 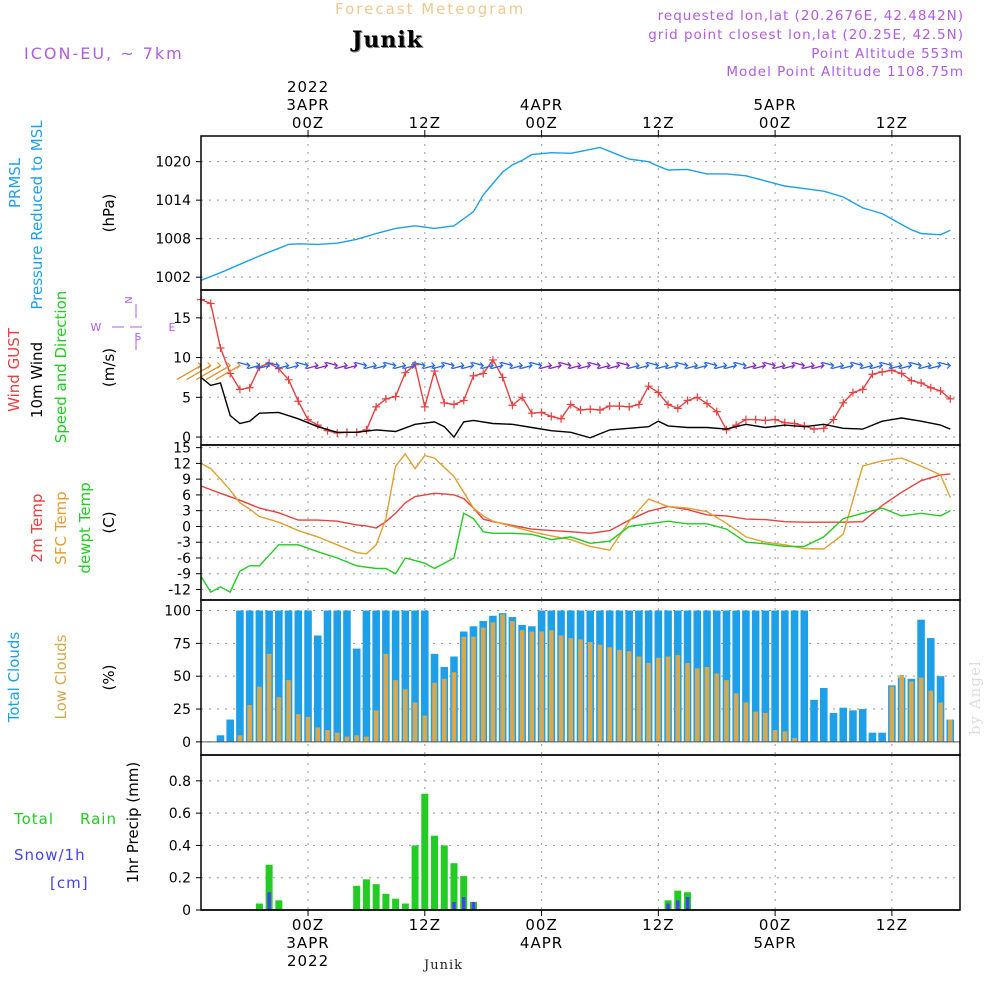 What do you see at coordinates (50, 855) in the screenshot?
I see `precip-side-label: Snow/1h` at bounding box center [50, 855].